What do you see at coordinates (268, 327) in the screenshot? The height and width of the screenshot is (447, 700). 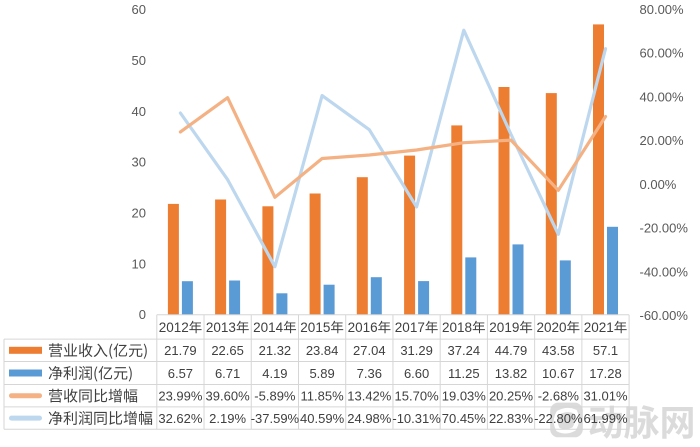 I see `svg-text: 2014` at bounding box center [268, 327].